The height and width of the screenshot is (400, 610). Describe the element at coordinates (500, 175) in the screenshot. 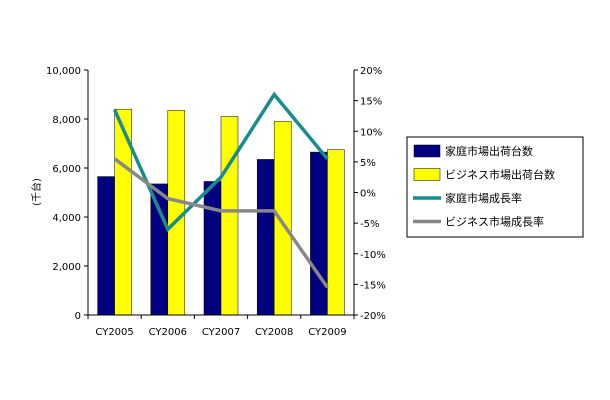

I see `legend-label: ビジネス市場出荷台数` at that location.